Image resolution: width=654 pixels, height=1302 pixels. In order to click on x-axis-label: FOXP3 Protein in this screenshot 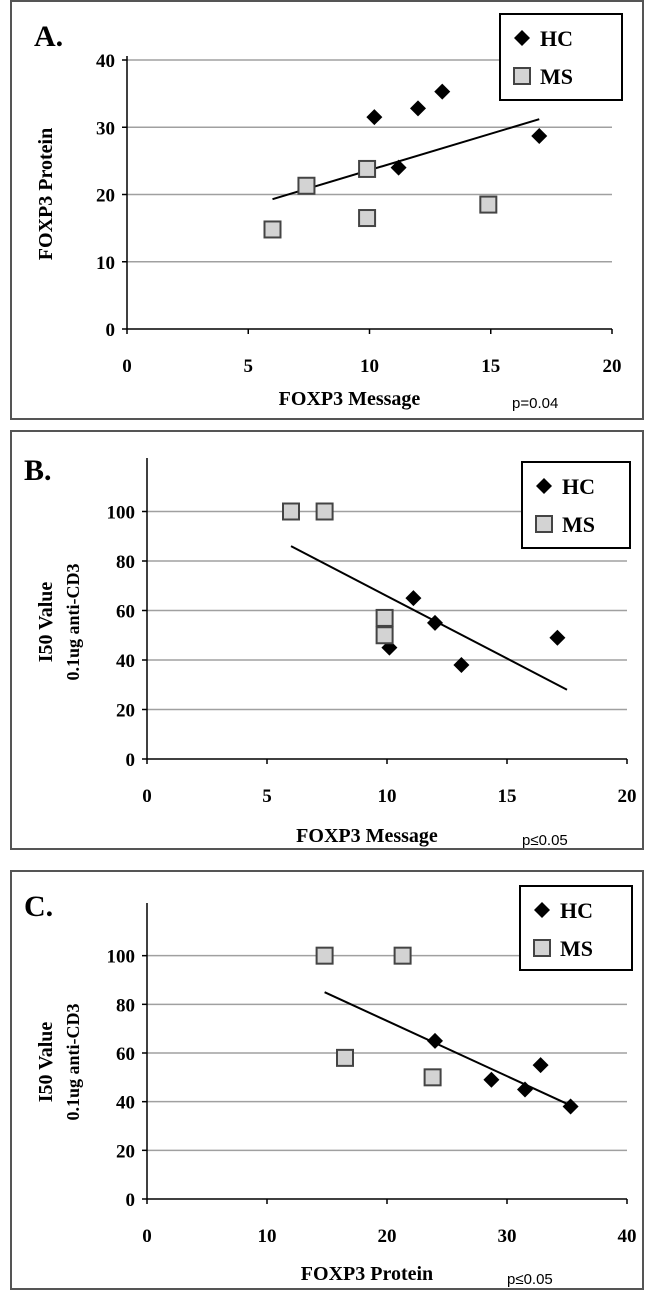, I will do `click(367, 1274)`.